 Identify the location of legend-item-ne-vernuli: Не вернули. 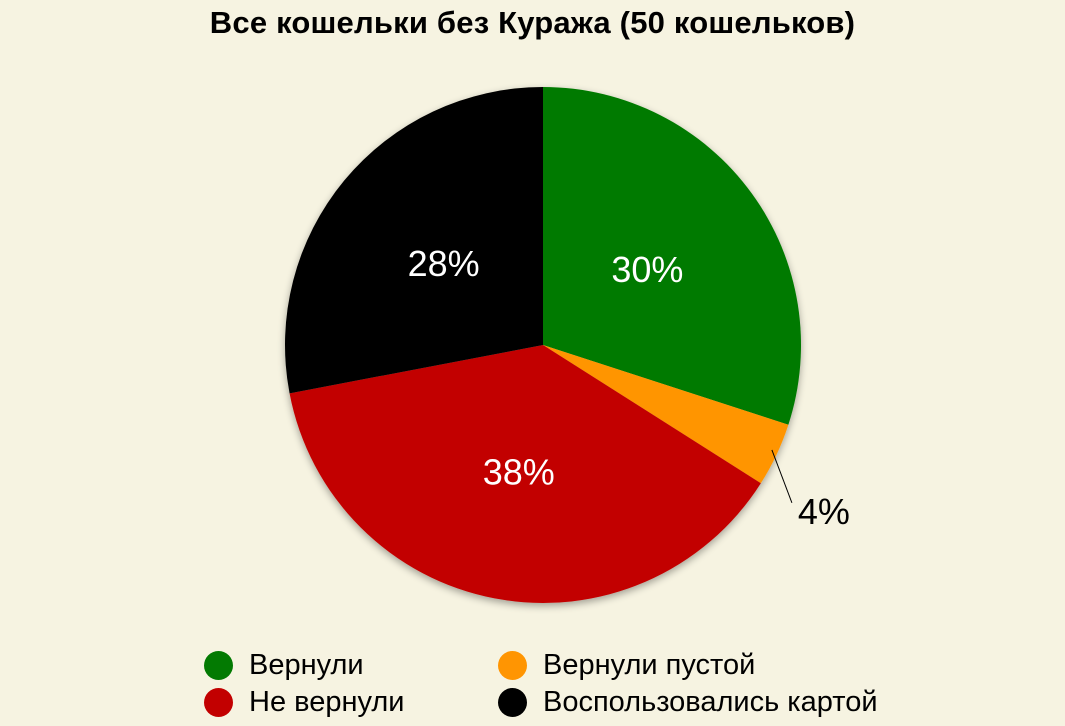
(304, 702).